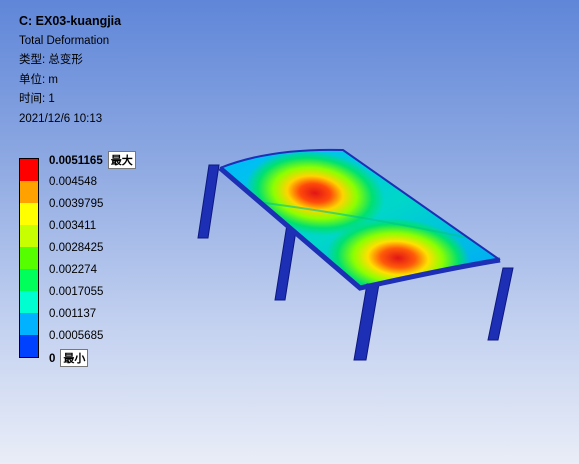 The height and width of the screenshot is (464, 579). What do you see at coordinates (61, 118) in the screenshot?
I see `result-date: 2021/12/6 10:13` at bounding box center [61, 118].